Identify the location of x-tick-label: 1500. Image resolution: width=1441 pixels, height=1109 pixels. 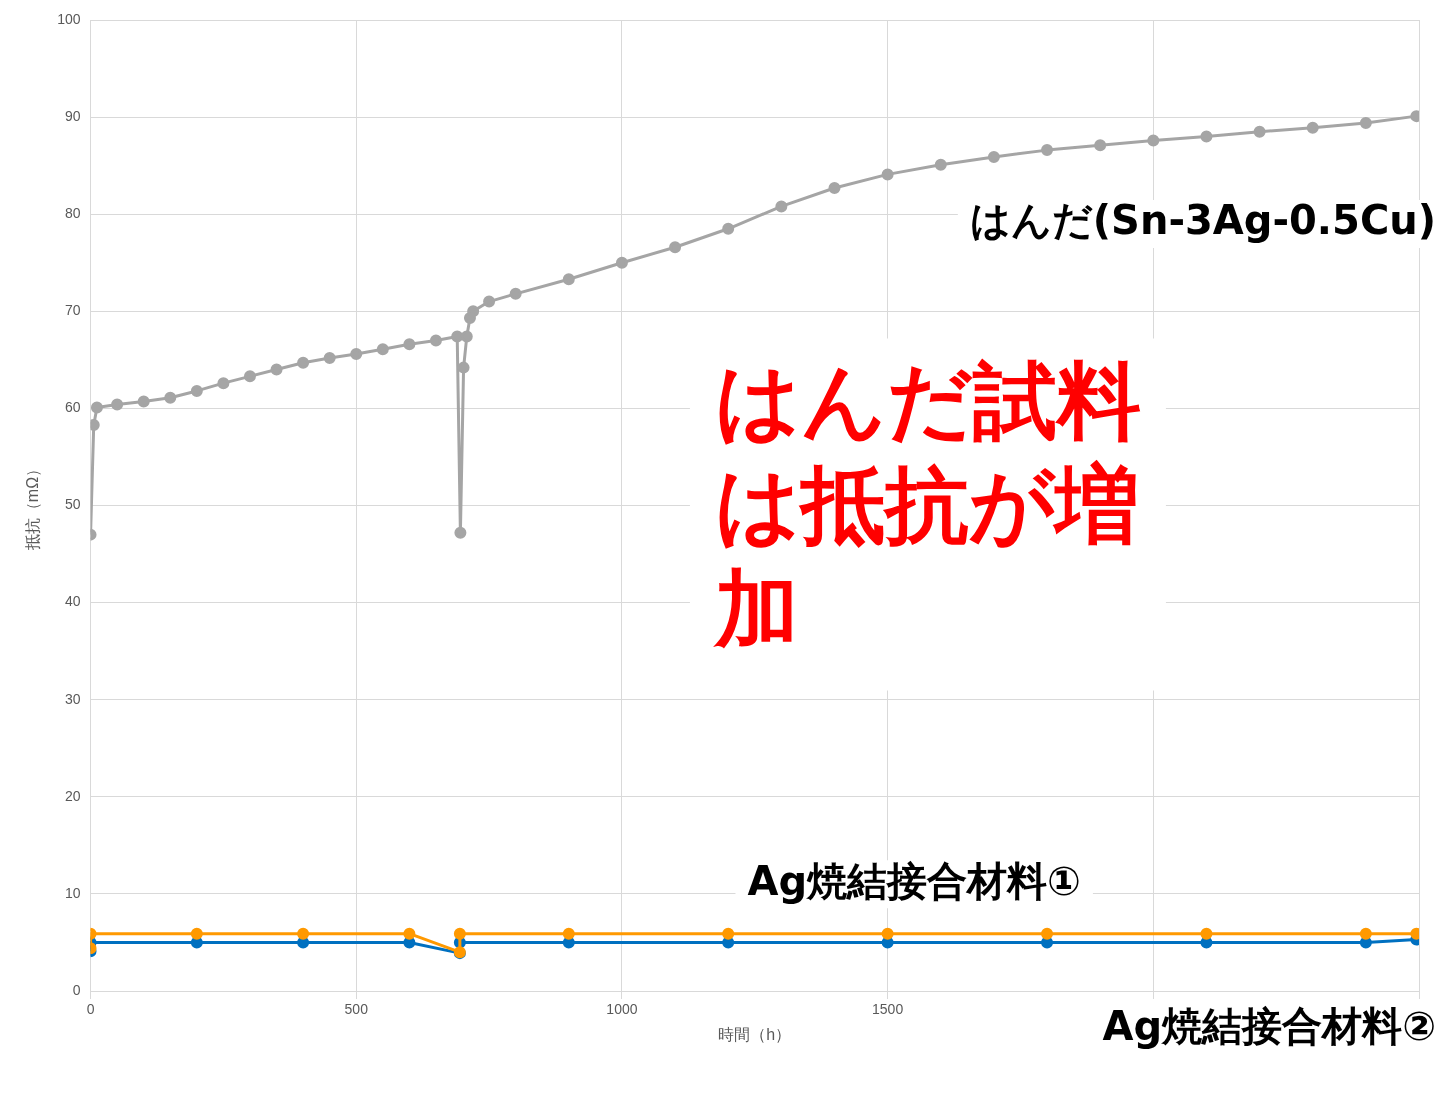
(888, 1009).